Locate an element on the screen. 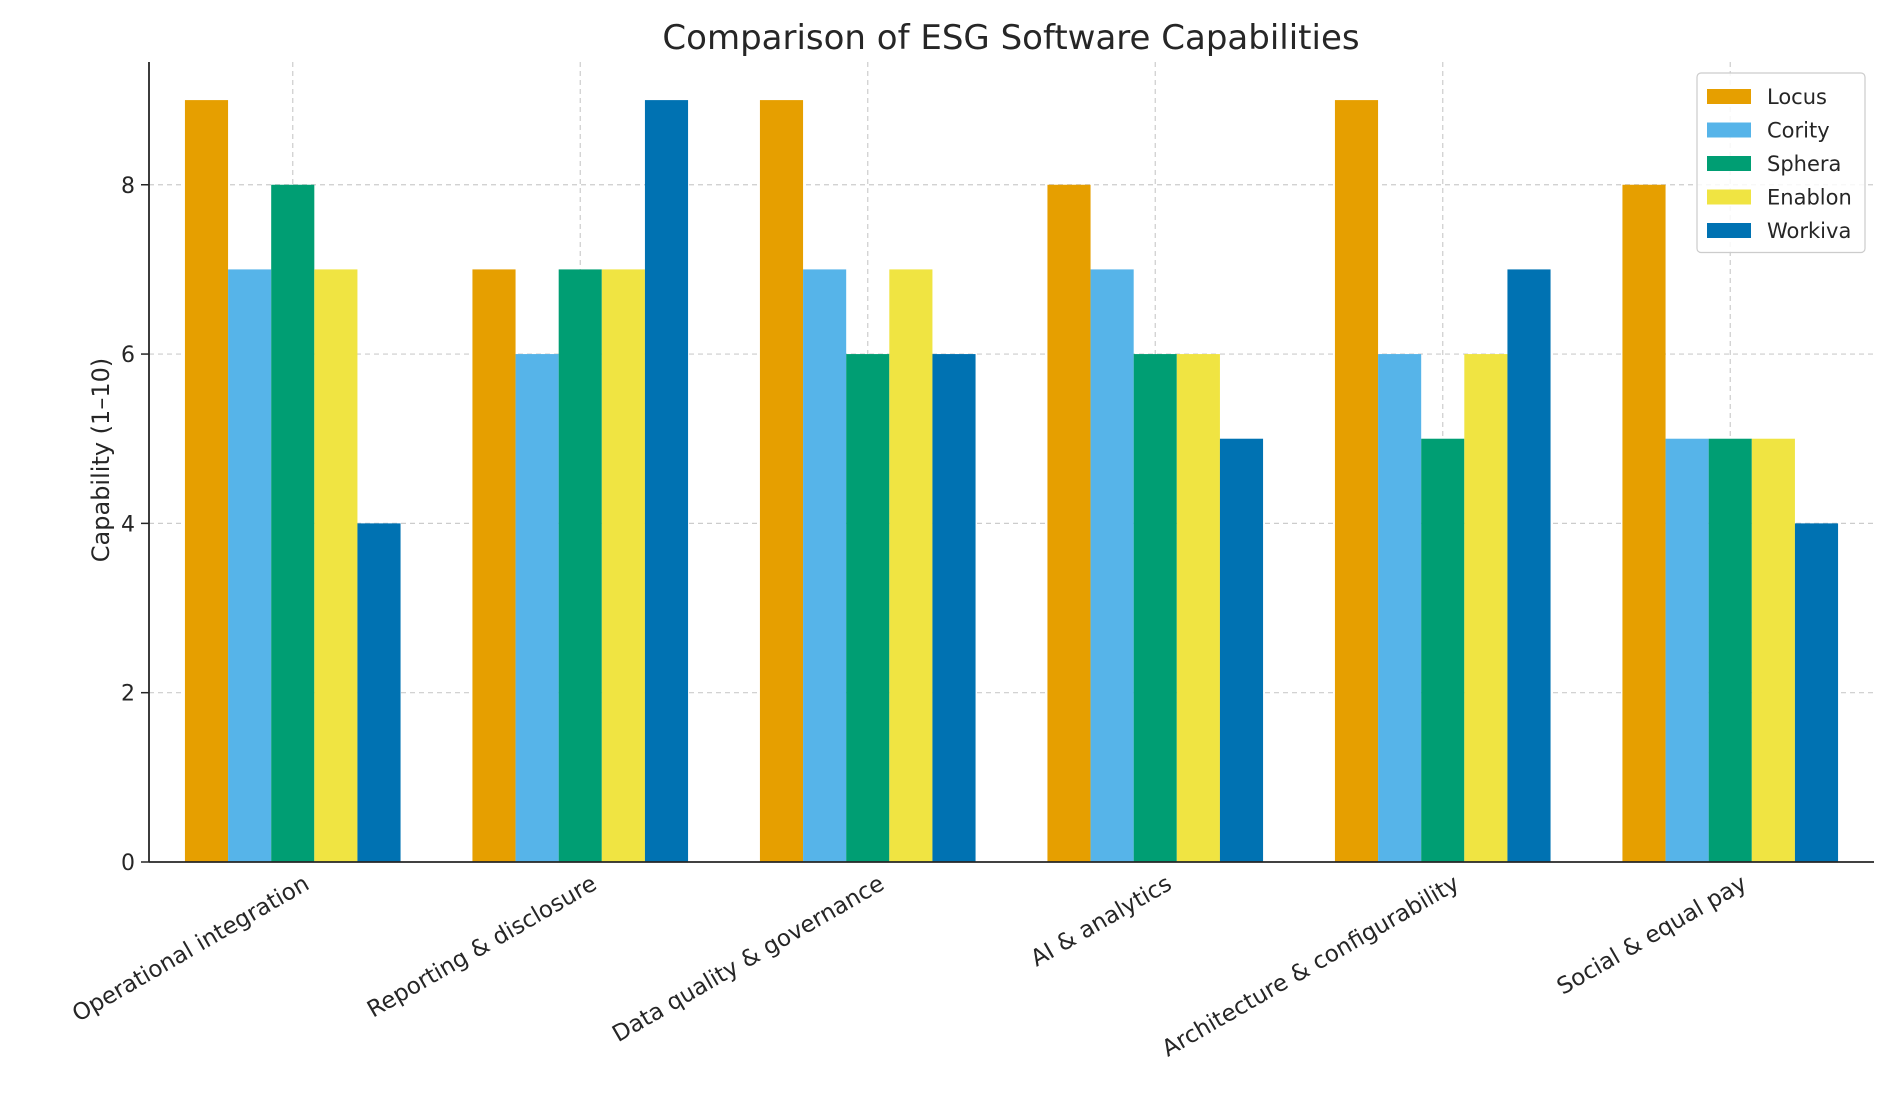  legend-label: Enablon is located at coordinates (1809, 198).